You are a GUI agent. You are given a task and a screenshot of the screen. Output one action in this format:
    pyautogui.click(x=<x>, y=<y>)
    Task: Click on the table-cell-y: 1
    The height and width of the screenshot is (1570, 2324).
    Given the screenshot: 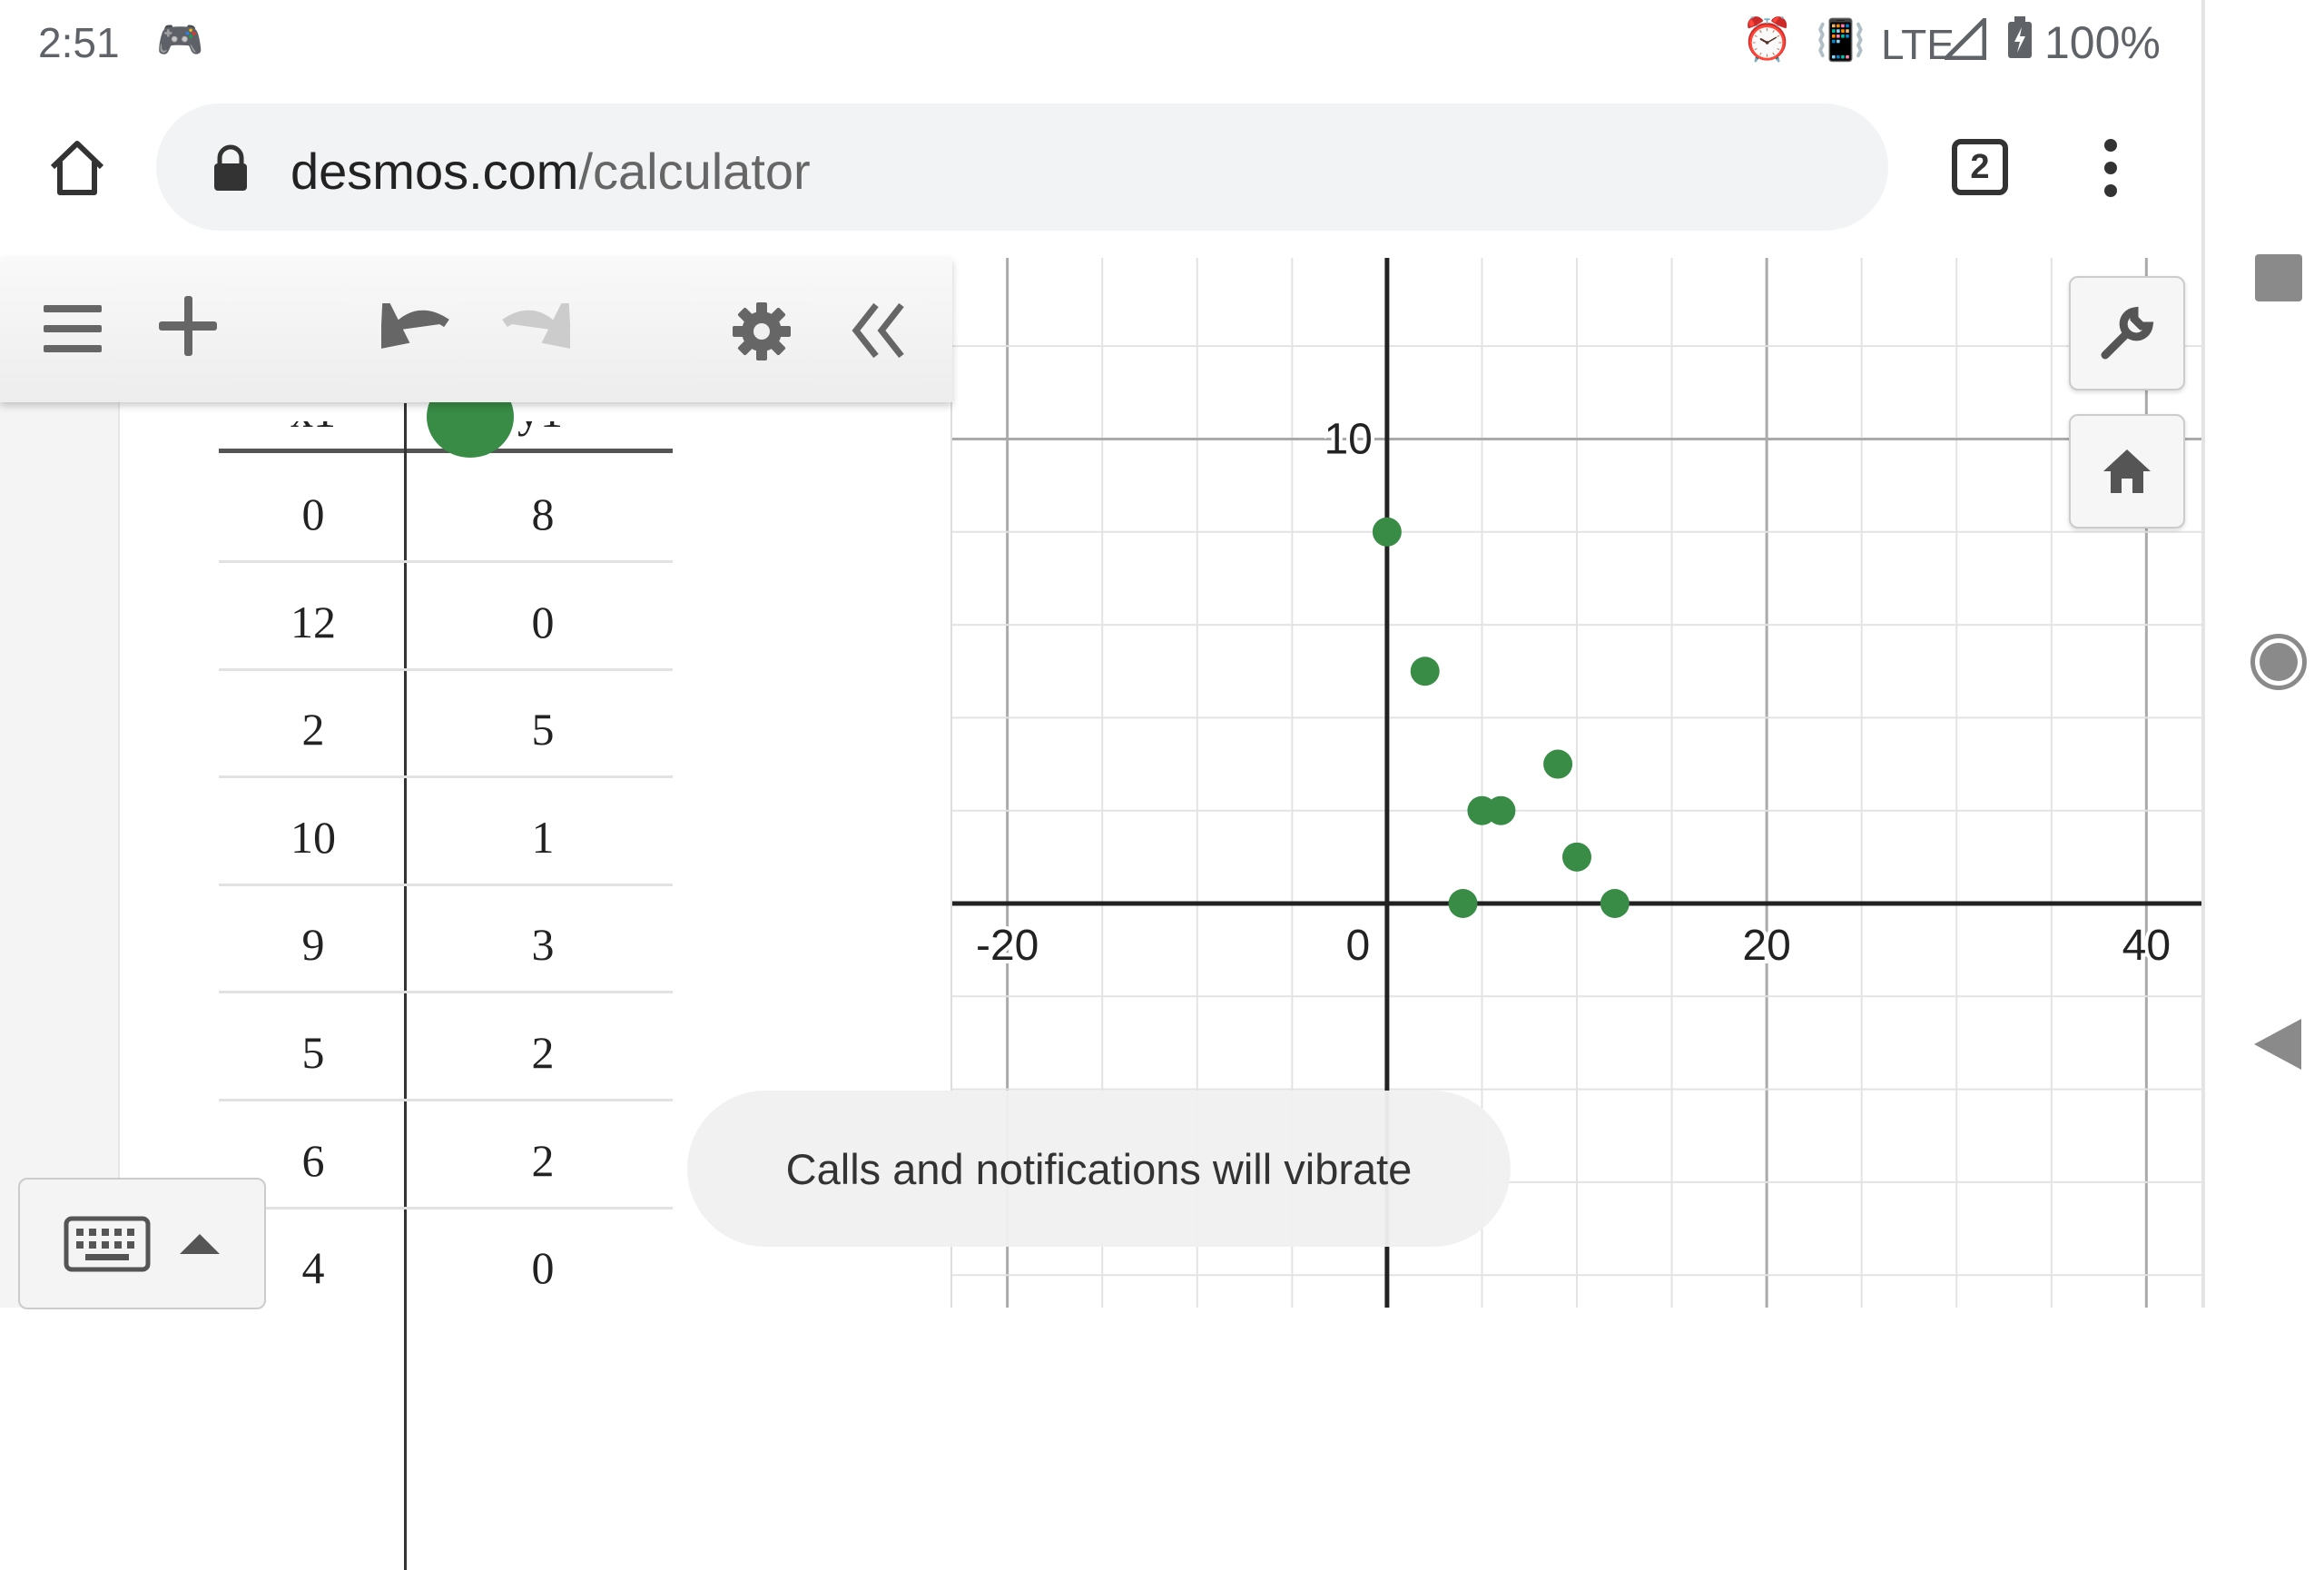 What is the action you would take?
    pyautogui.click(x=543, y=837)
    